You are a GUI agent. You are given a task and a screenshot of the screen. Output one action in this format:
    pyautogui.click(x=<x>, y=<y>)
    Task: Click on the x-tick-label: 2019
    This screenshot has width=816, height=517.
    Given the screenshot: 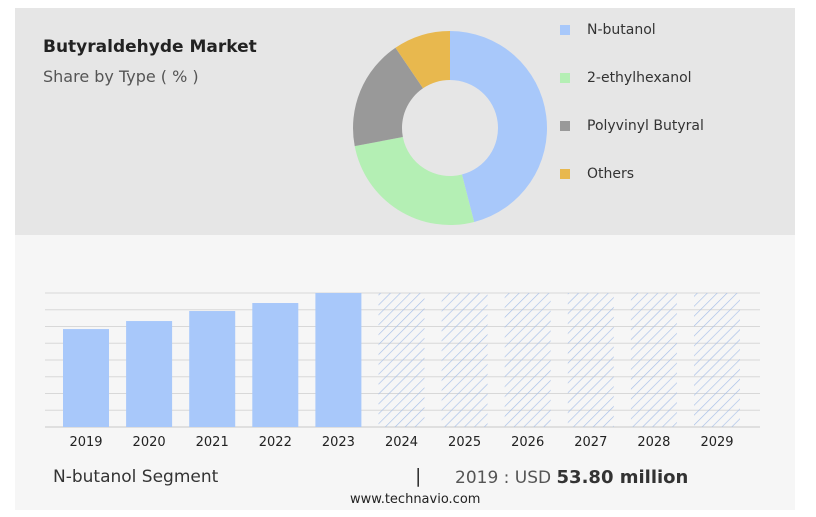 What is the action you would take?
    pyautogui.click(x=85, y=442)
    